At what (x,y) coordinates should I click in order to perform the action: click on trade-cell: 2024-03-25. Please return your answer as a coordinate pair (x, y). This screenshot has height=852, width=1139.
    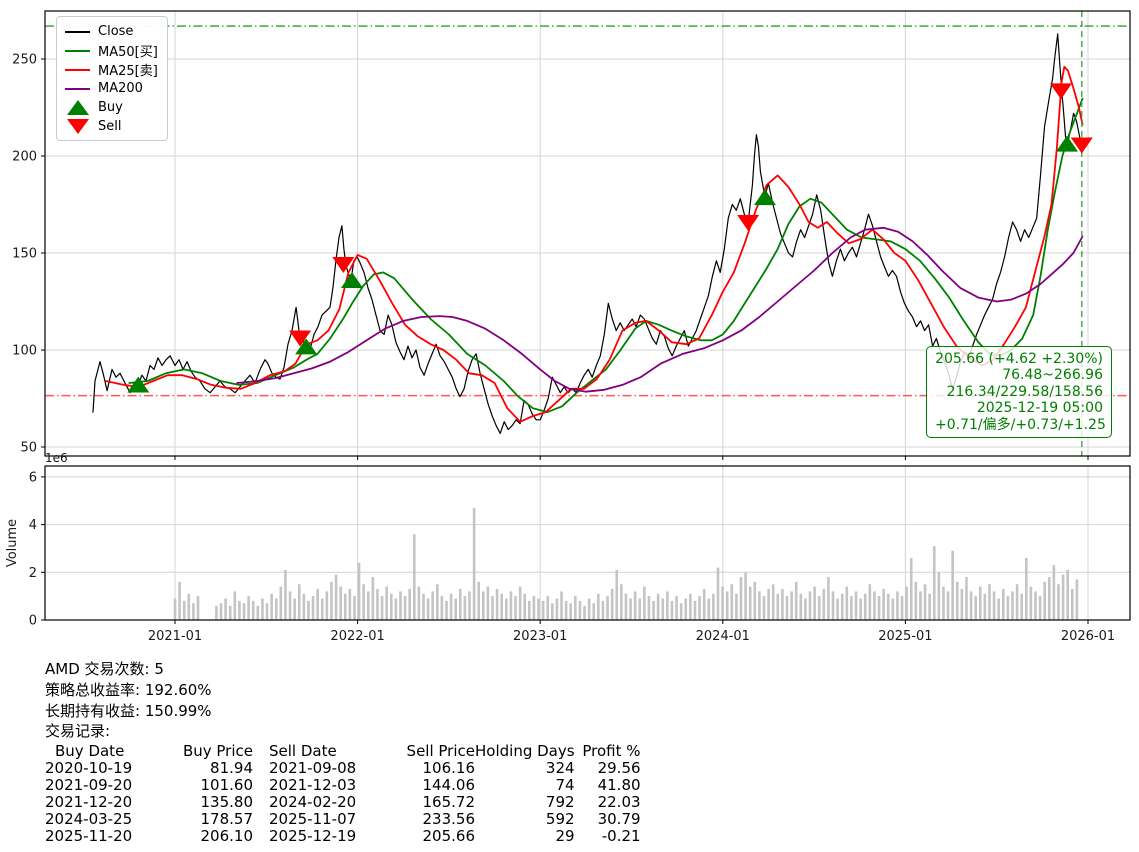
    Looking at the image, I should click on (89, 819).